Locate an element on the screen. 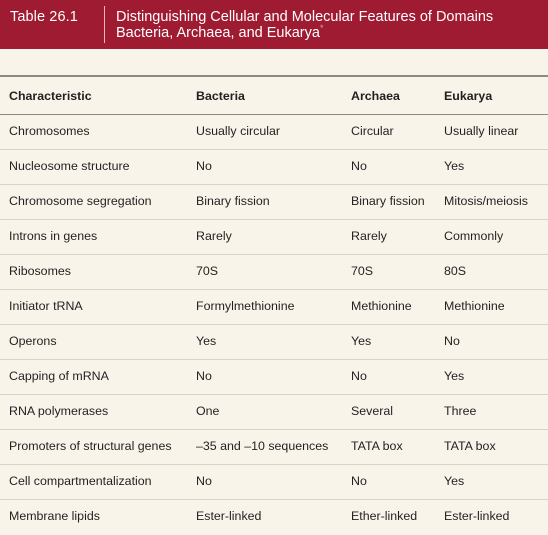  table-header-rule is located at coordinates (274, 114).